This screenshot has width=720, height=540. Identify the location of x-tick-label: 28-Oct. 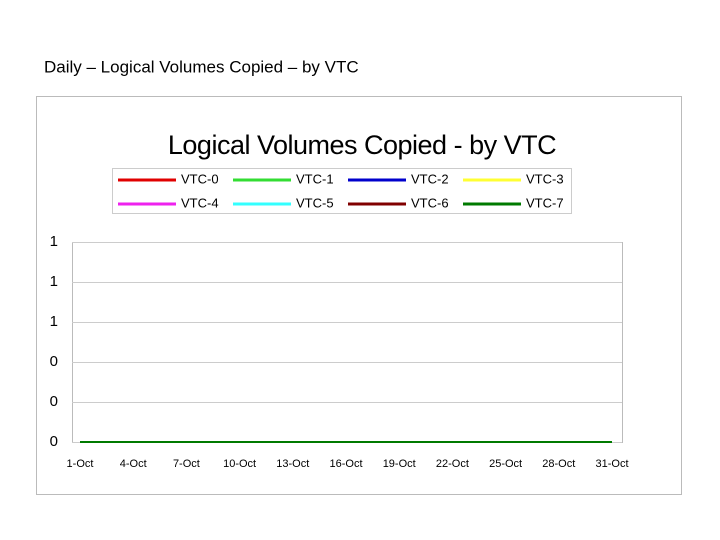
(558, 464).